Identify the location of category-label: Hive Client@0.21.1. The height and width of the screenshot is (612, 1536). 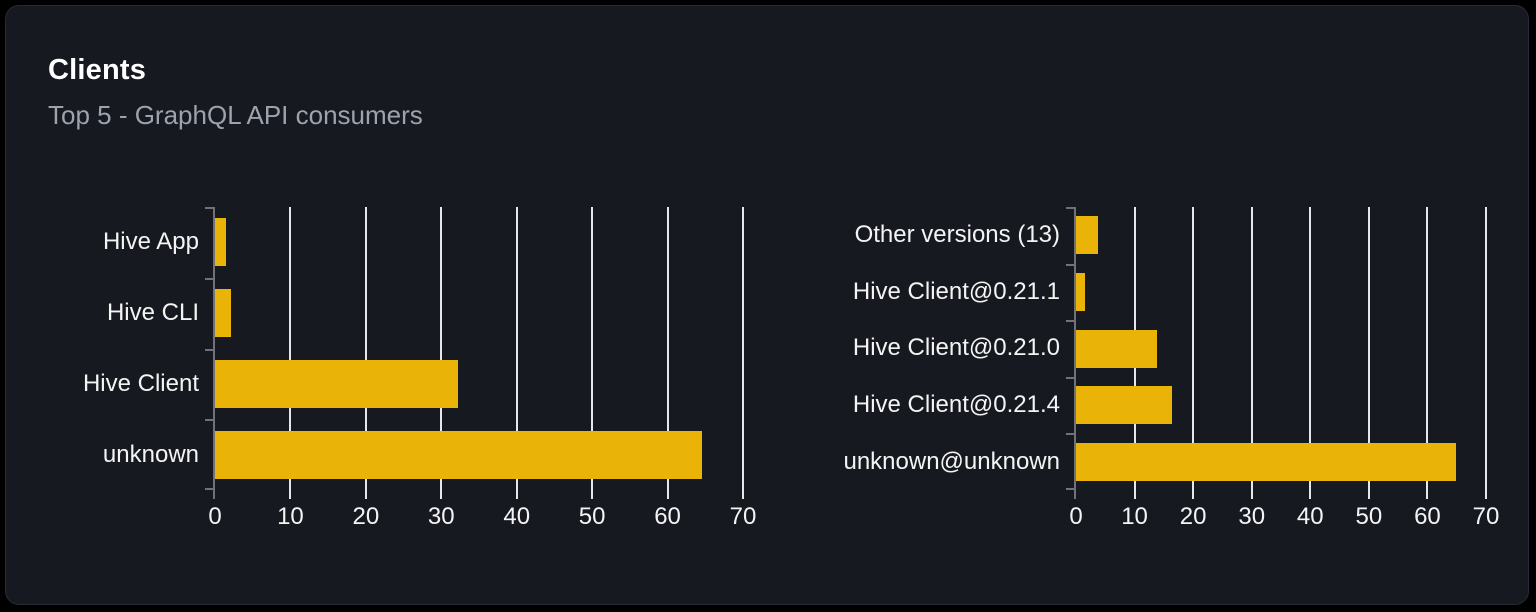
(956, 291).